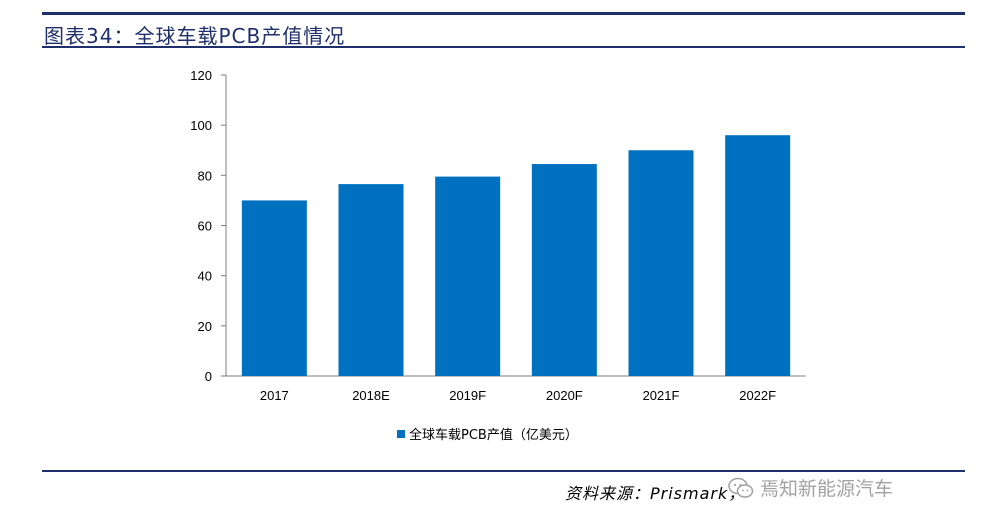 This screenshot has width=984, height=525. I want to click on bottom-rule, so click(503, 471).